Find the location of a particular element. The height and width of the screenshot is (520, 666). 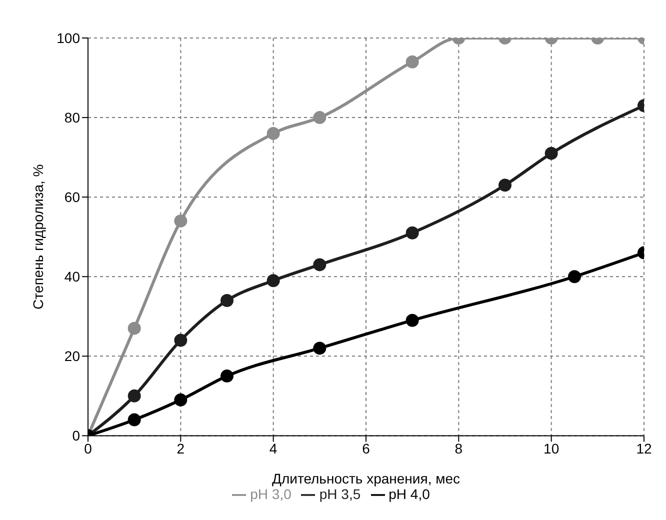

x-tick-label: 12 is located at coordinates (644, 448).